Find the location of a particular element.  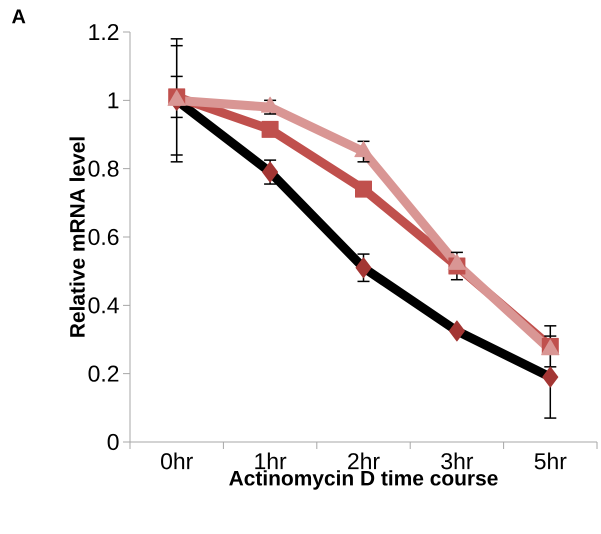

x-tick-label: 1hr is located at coordinates (270, 461).